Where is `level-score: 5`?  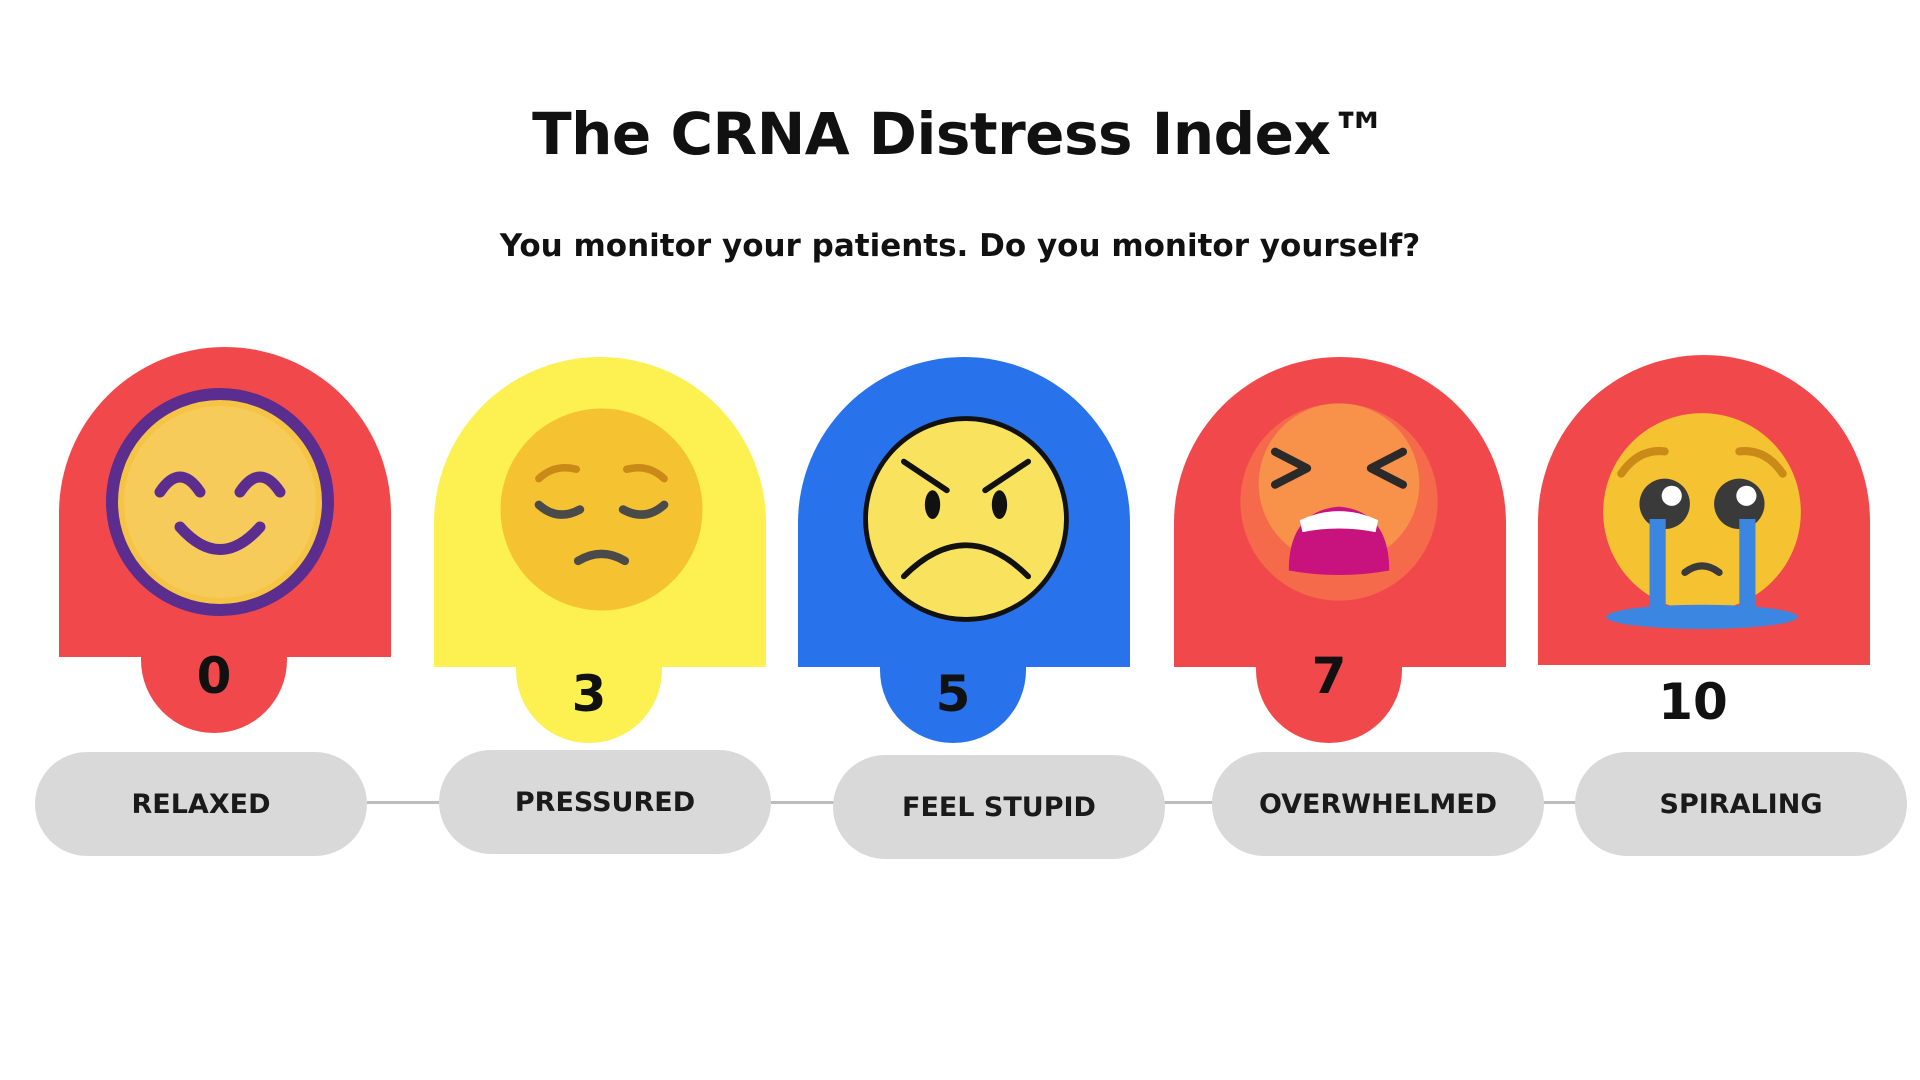 level-score: 5 is located at coordinates (953, 694).